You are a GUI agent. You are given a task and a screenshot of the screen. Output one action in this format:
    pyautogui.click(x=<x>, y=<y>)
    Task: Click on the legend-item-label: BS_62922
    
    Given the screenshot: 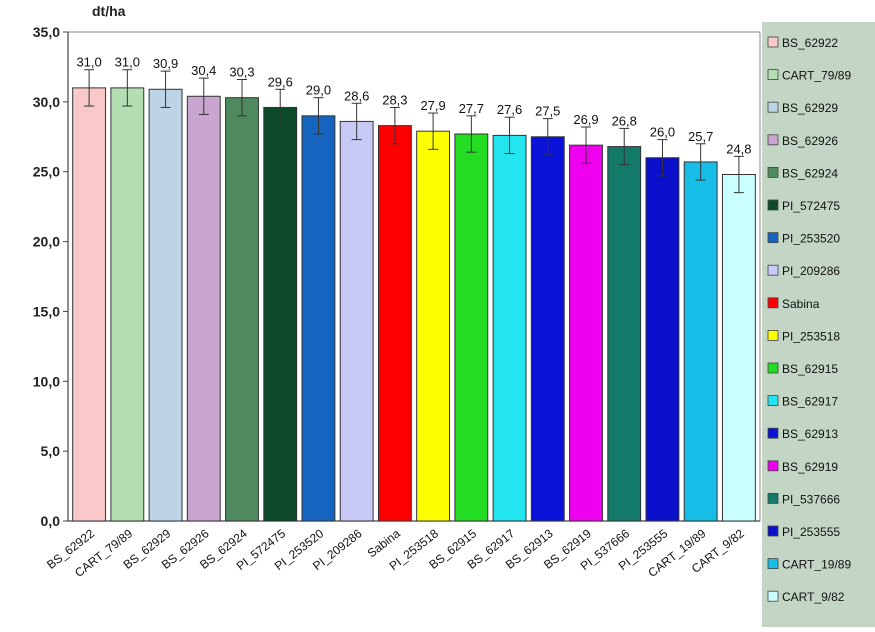 What is the action you would take?
    pyautogui.click(x=810, y=43)
    